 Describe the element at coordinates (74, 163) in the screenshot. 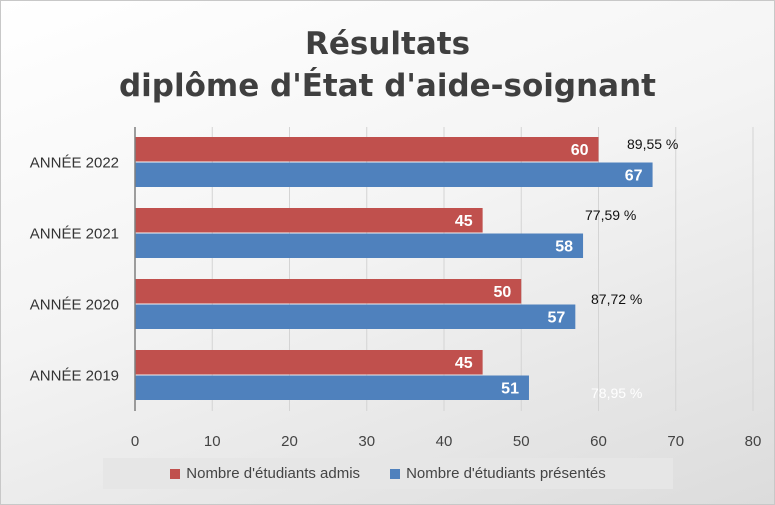

I see `category-label: ANNÉE 2022` at that location.